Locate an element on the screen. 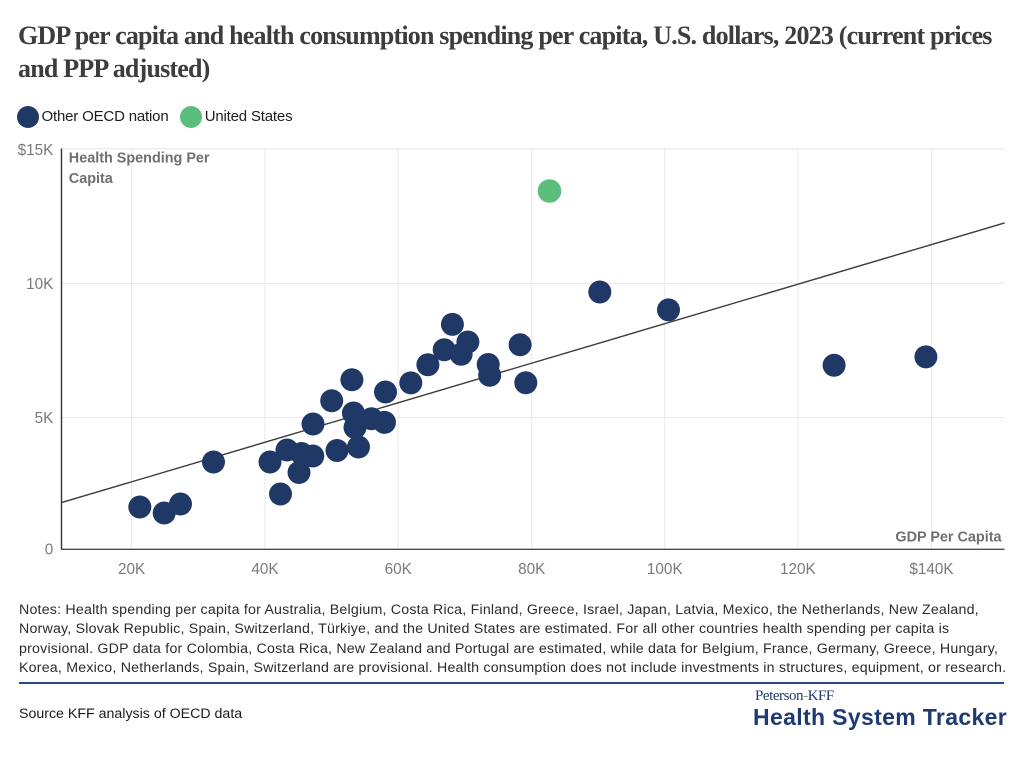  svg-text: 5K is located at coordinates (45, 418).